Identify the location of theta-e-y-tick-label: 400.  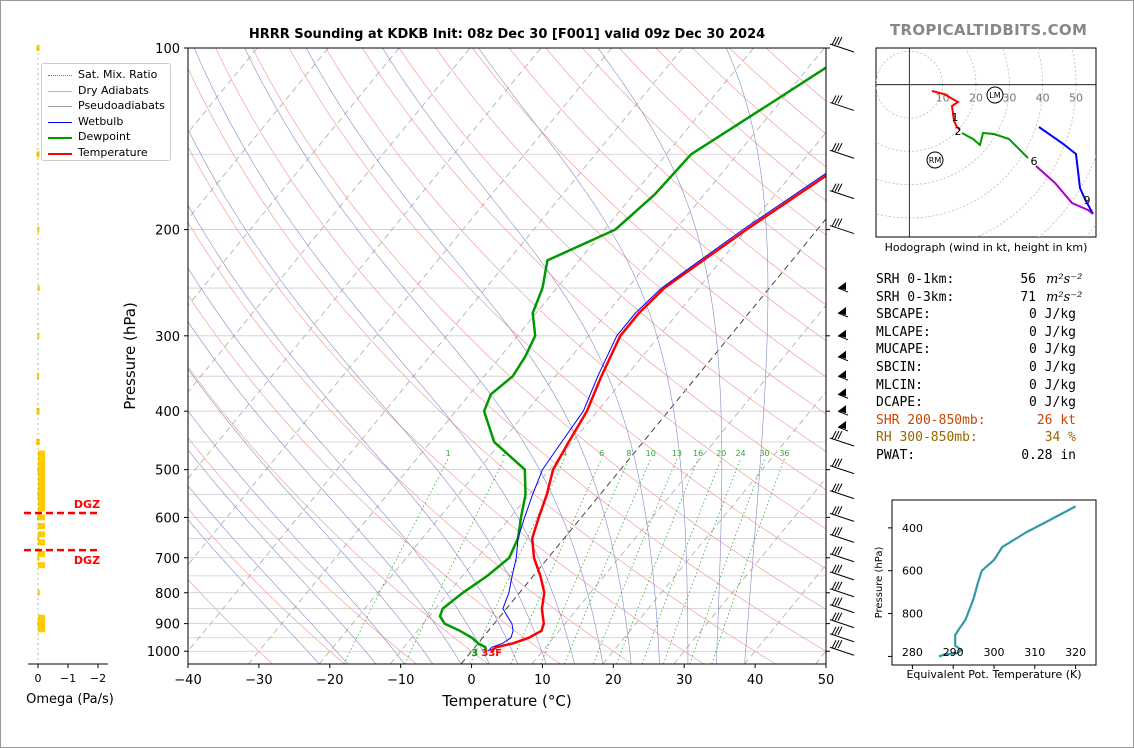
(912, 528).